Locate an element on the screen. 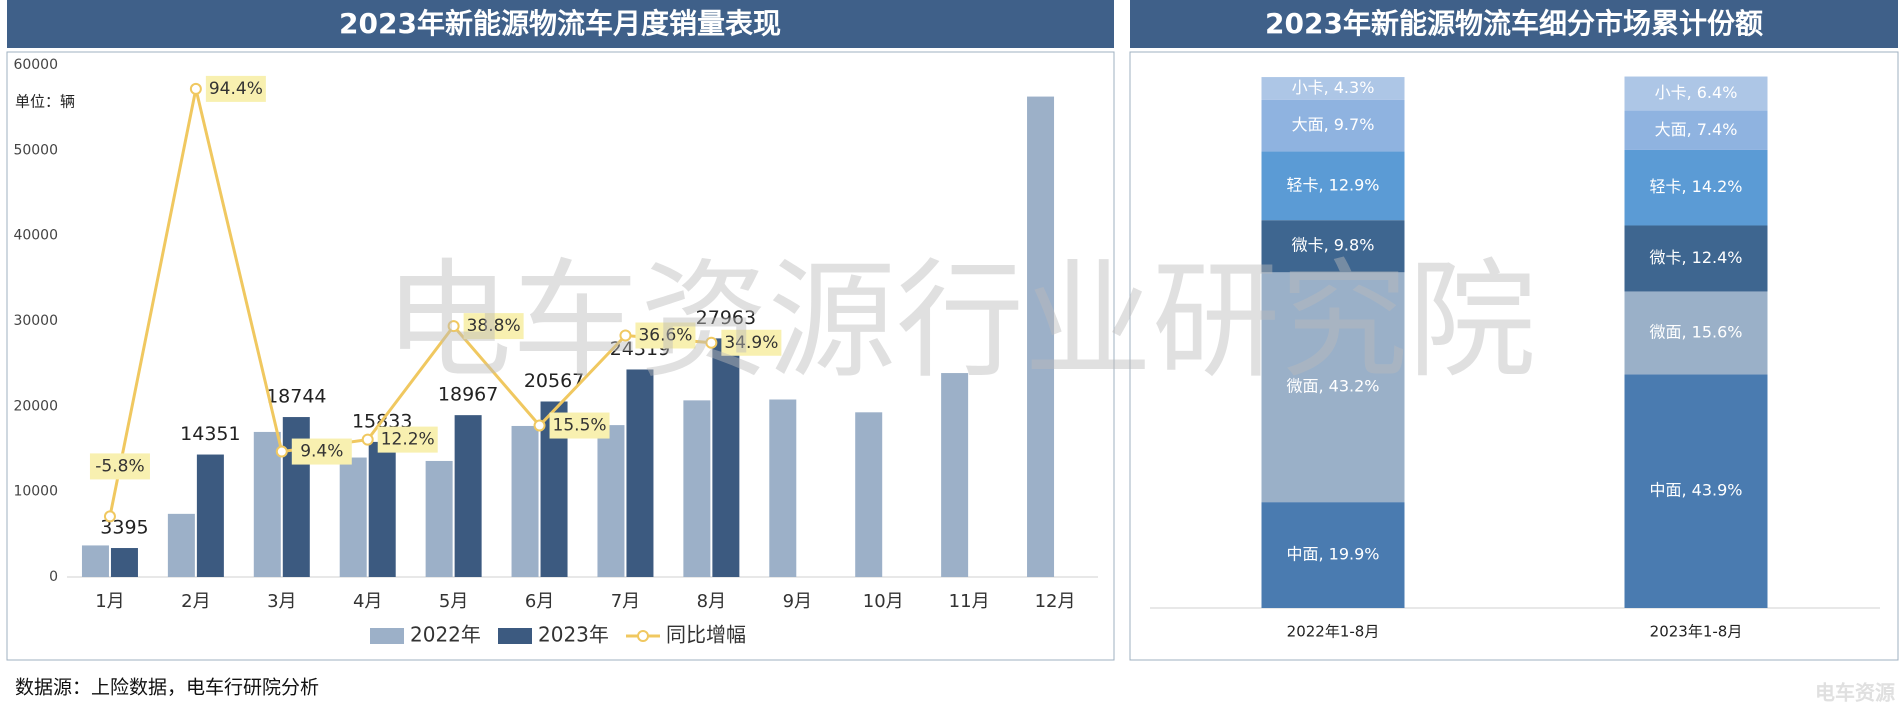  x-tick-label: 2023年1-8月 is located at coordinates (1696, 632).